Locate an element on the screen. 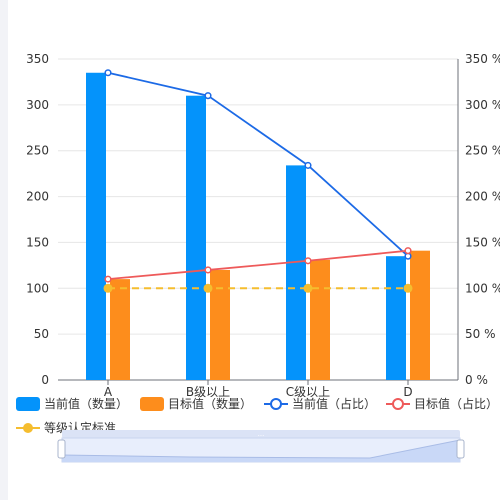 This screenshot has width=500, height=500. right-tick-label: 250 % is located at coordinates (482, 151).